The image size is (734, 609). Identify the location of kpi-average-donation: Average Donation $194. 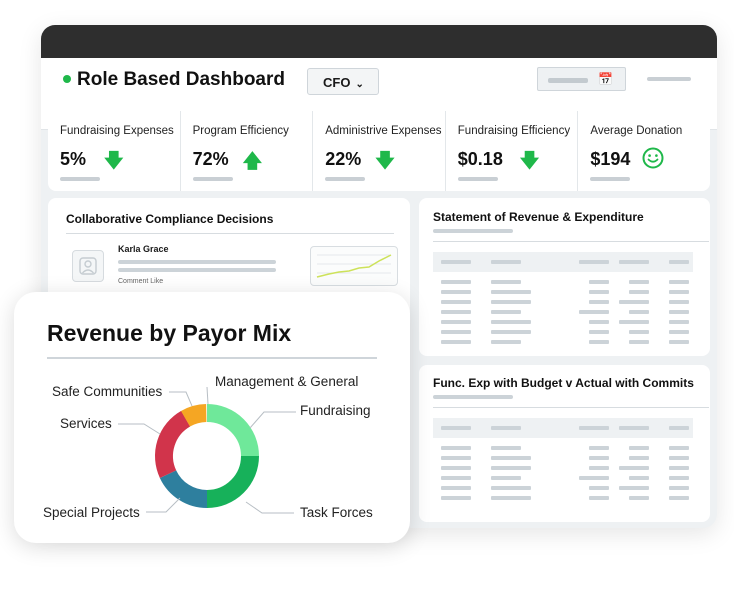
(644, 151).